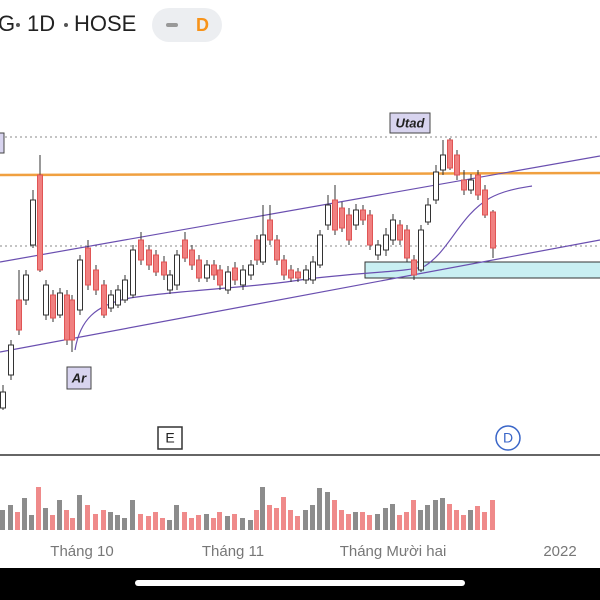  What do you see at coordinates (187, 25) in the screenshot?
I see `status-pill` at bounding box center [187, 25].